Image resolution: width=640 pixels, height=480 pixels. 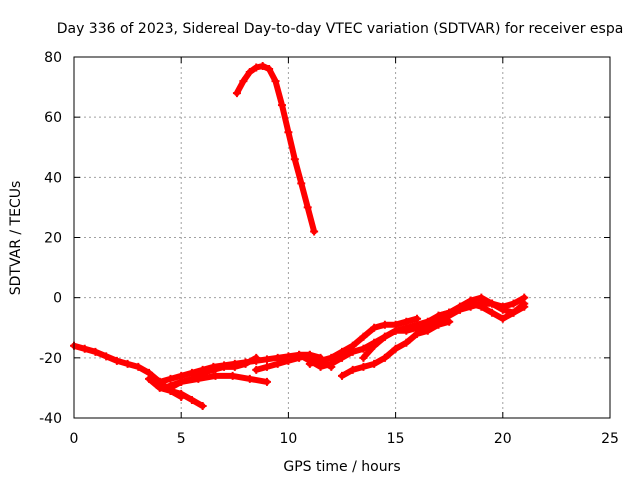 What do you see at coordinates (396, 439) in the screenshot?
I see `x-tick-label: 15` at bounding box center [396, 439].